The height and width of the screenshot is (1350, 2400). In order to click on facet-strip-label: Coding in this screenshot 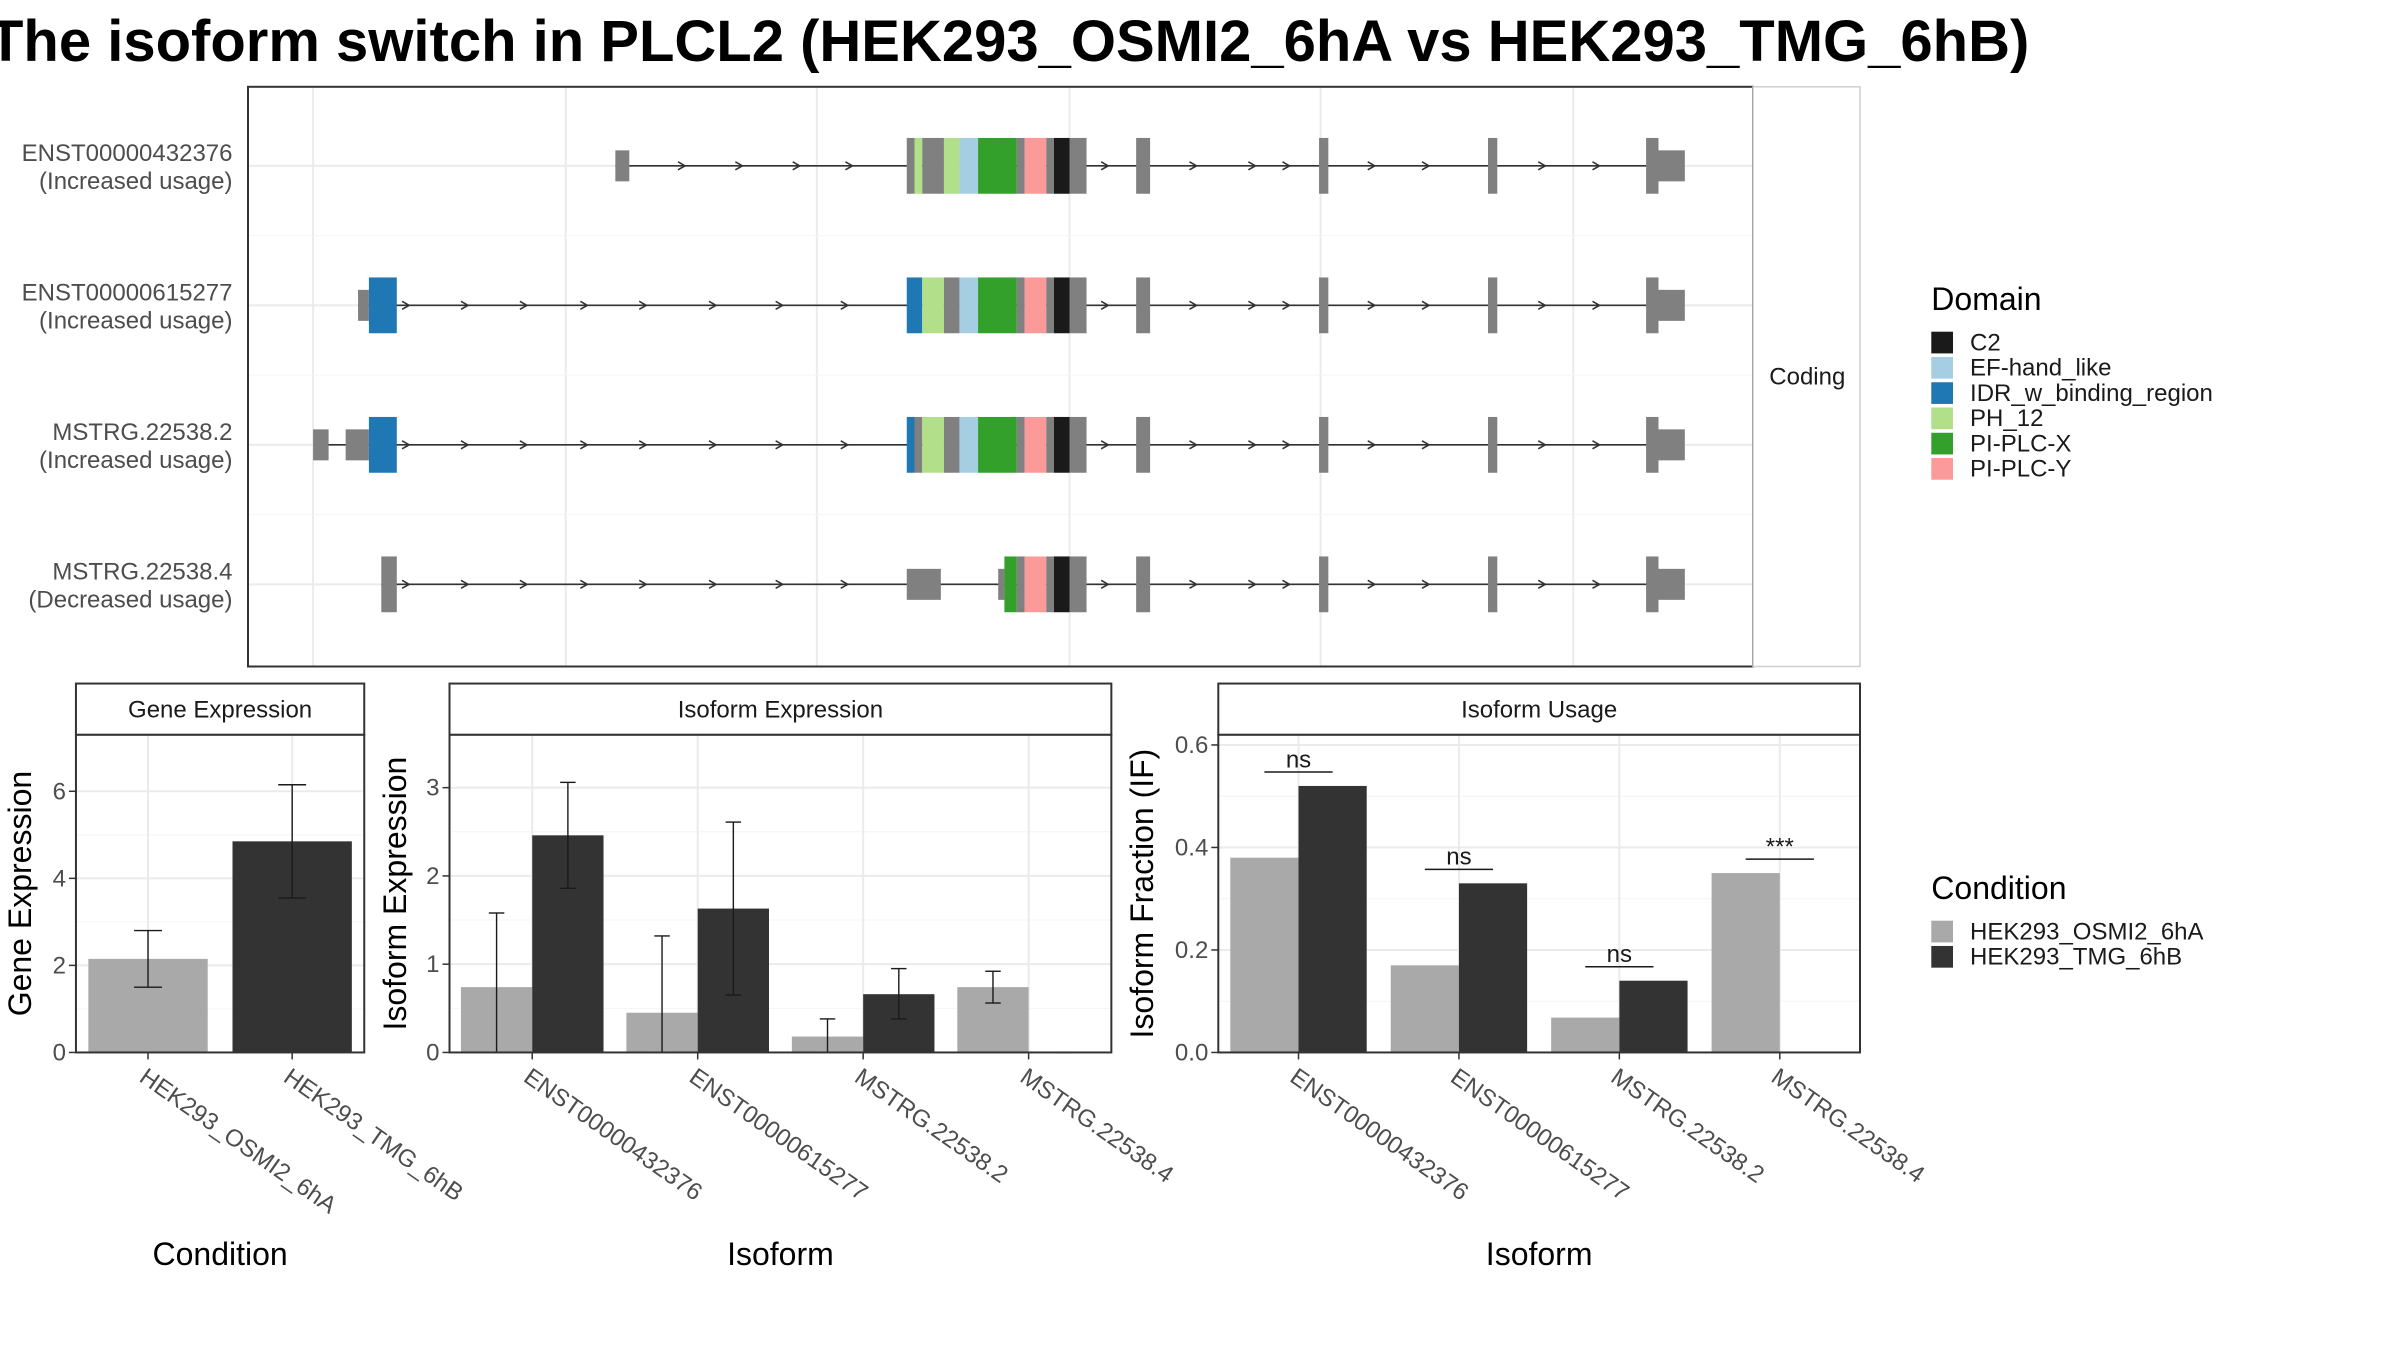, I will do `click(1807, 376)`.